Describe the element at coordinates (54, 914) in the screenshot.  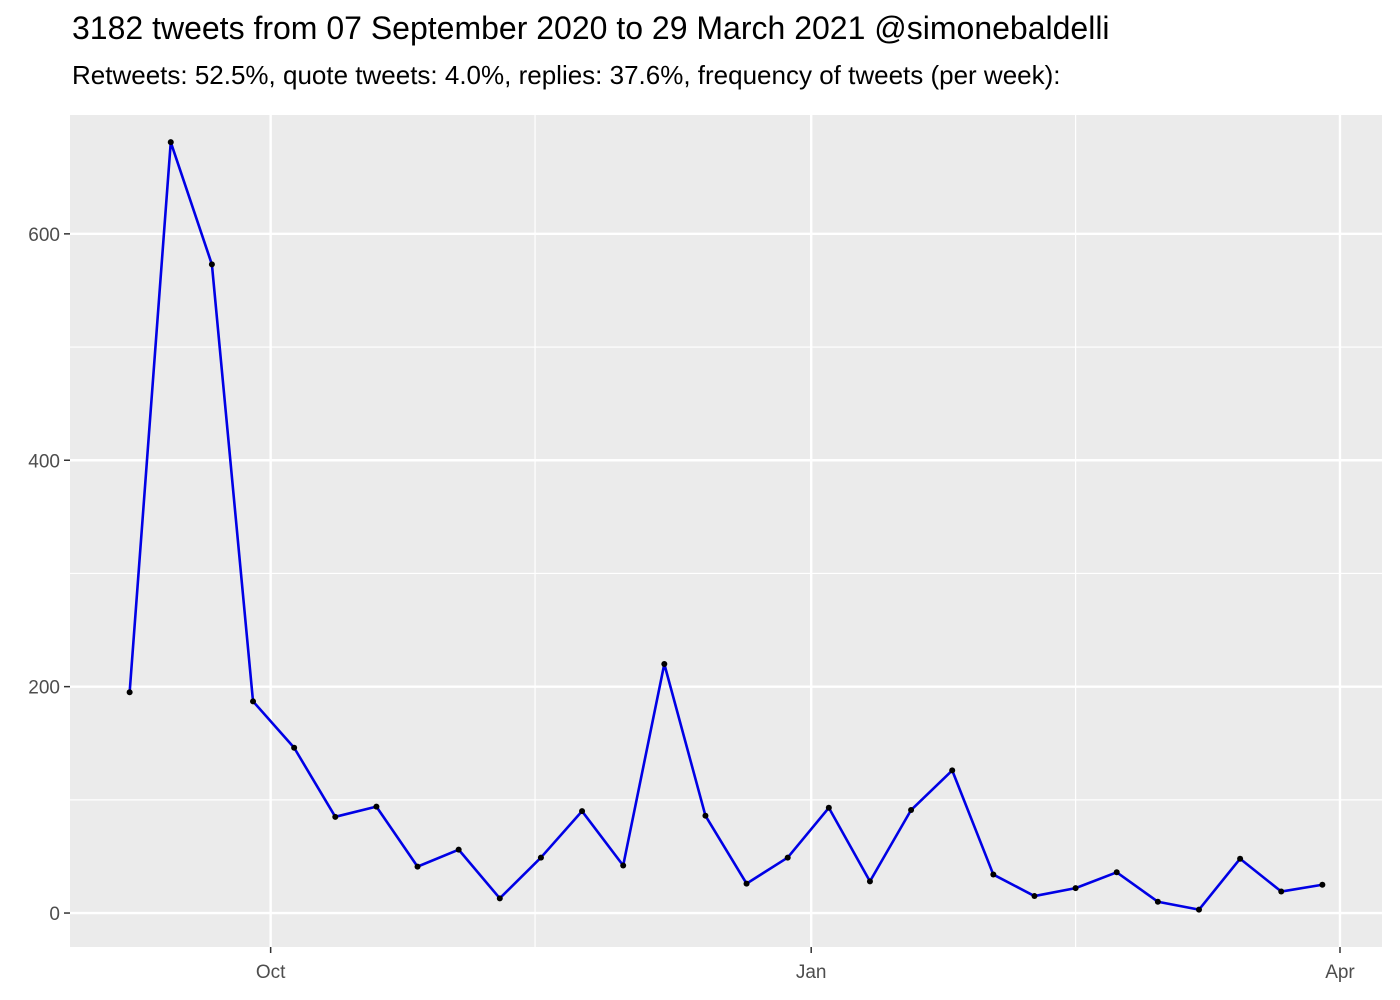
I see `y-tick-label: 0` at that location.